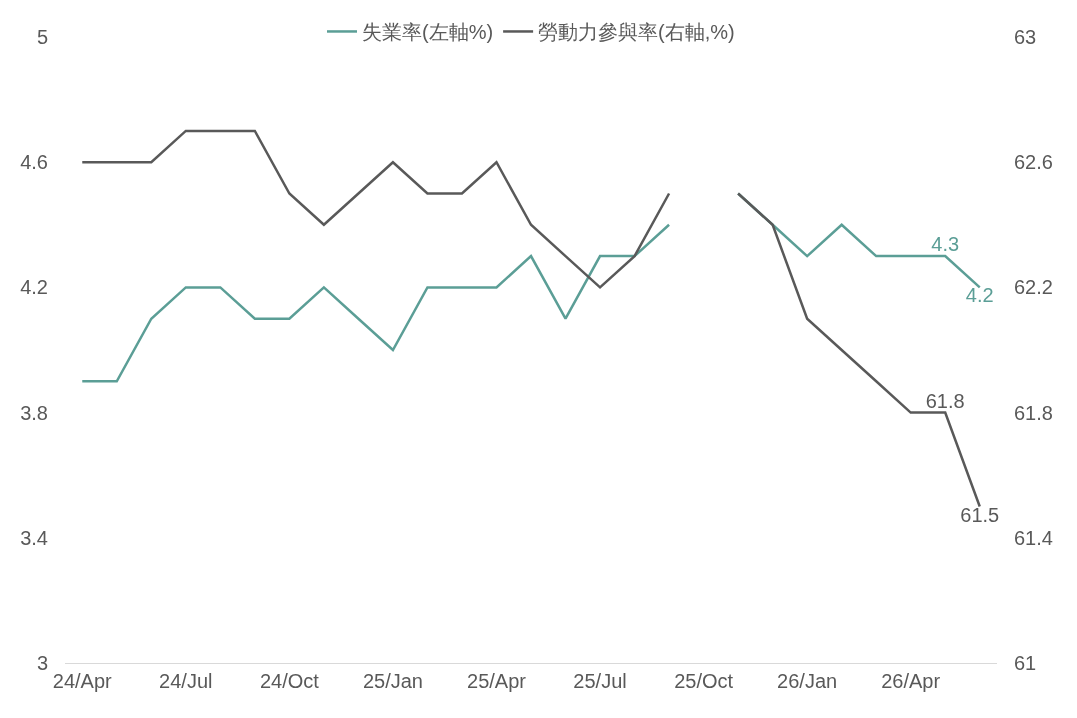 This screenshot has height=718, width=1077. I want to click on data-label: 4.2, so click(979, 295).